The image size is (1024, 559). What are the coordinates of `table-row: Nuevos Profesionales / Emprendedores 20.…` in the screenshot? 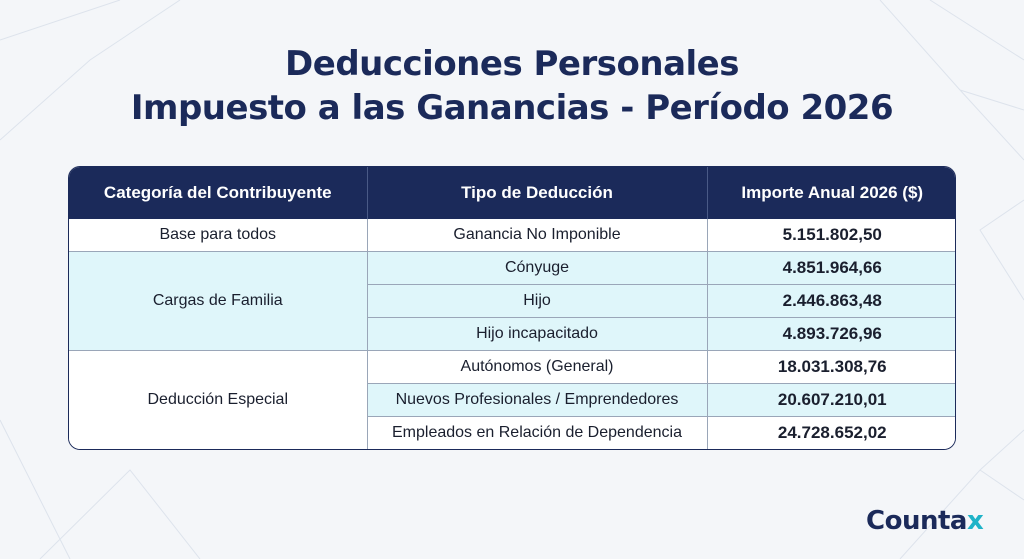 It's located at (512, 400).